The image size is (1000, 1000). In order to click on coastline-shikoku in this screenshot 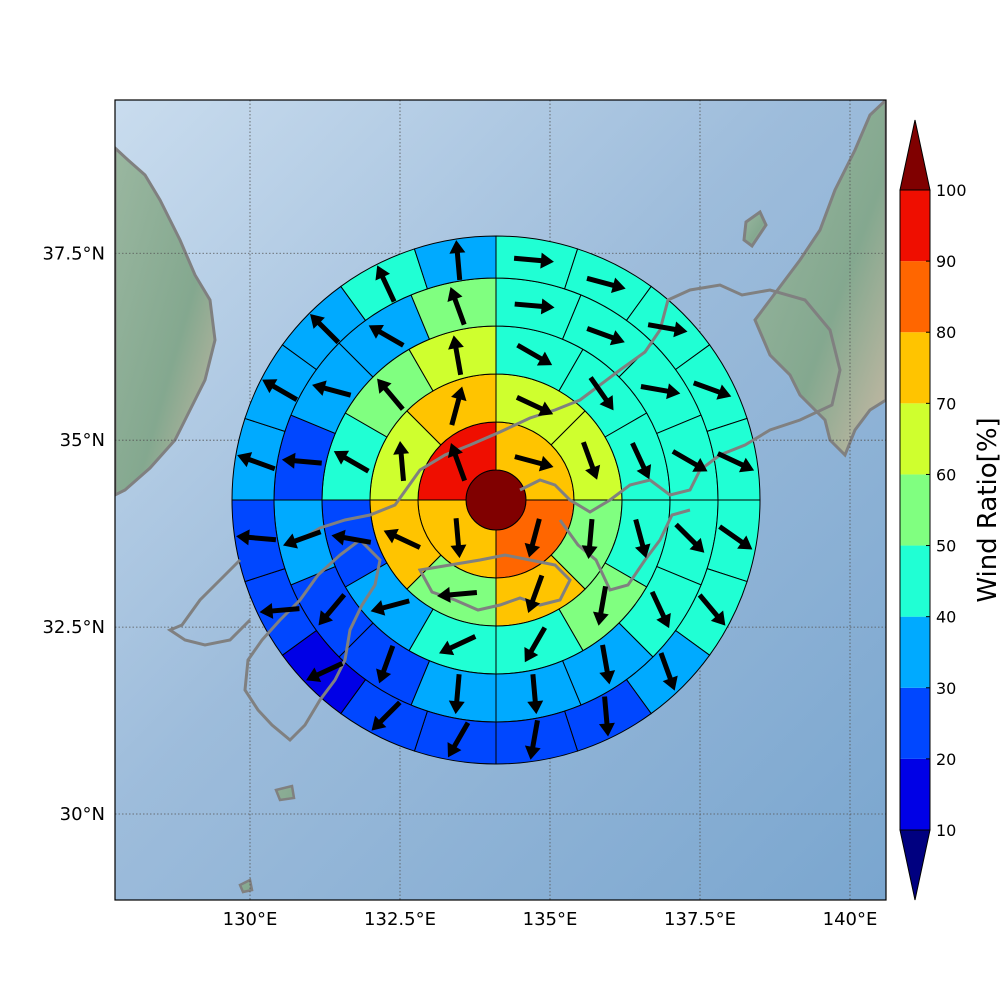, I will do `click(494, 582)`.